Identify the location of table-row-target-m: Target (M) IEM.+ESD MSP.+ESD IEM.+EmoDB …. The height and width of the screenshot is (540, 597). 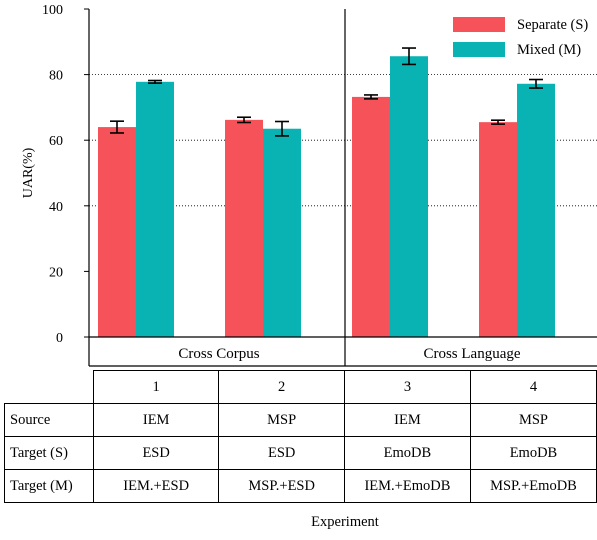
(300, 486).